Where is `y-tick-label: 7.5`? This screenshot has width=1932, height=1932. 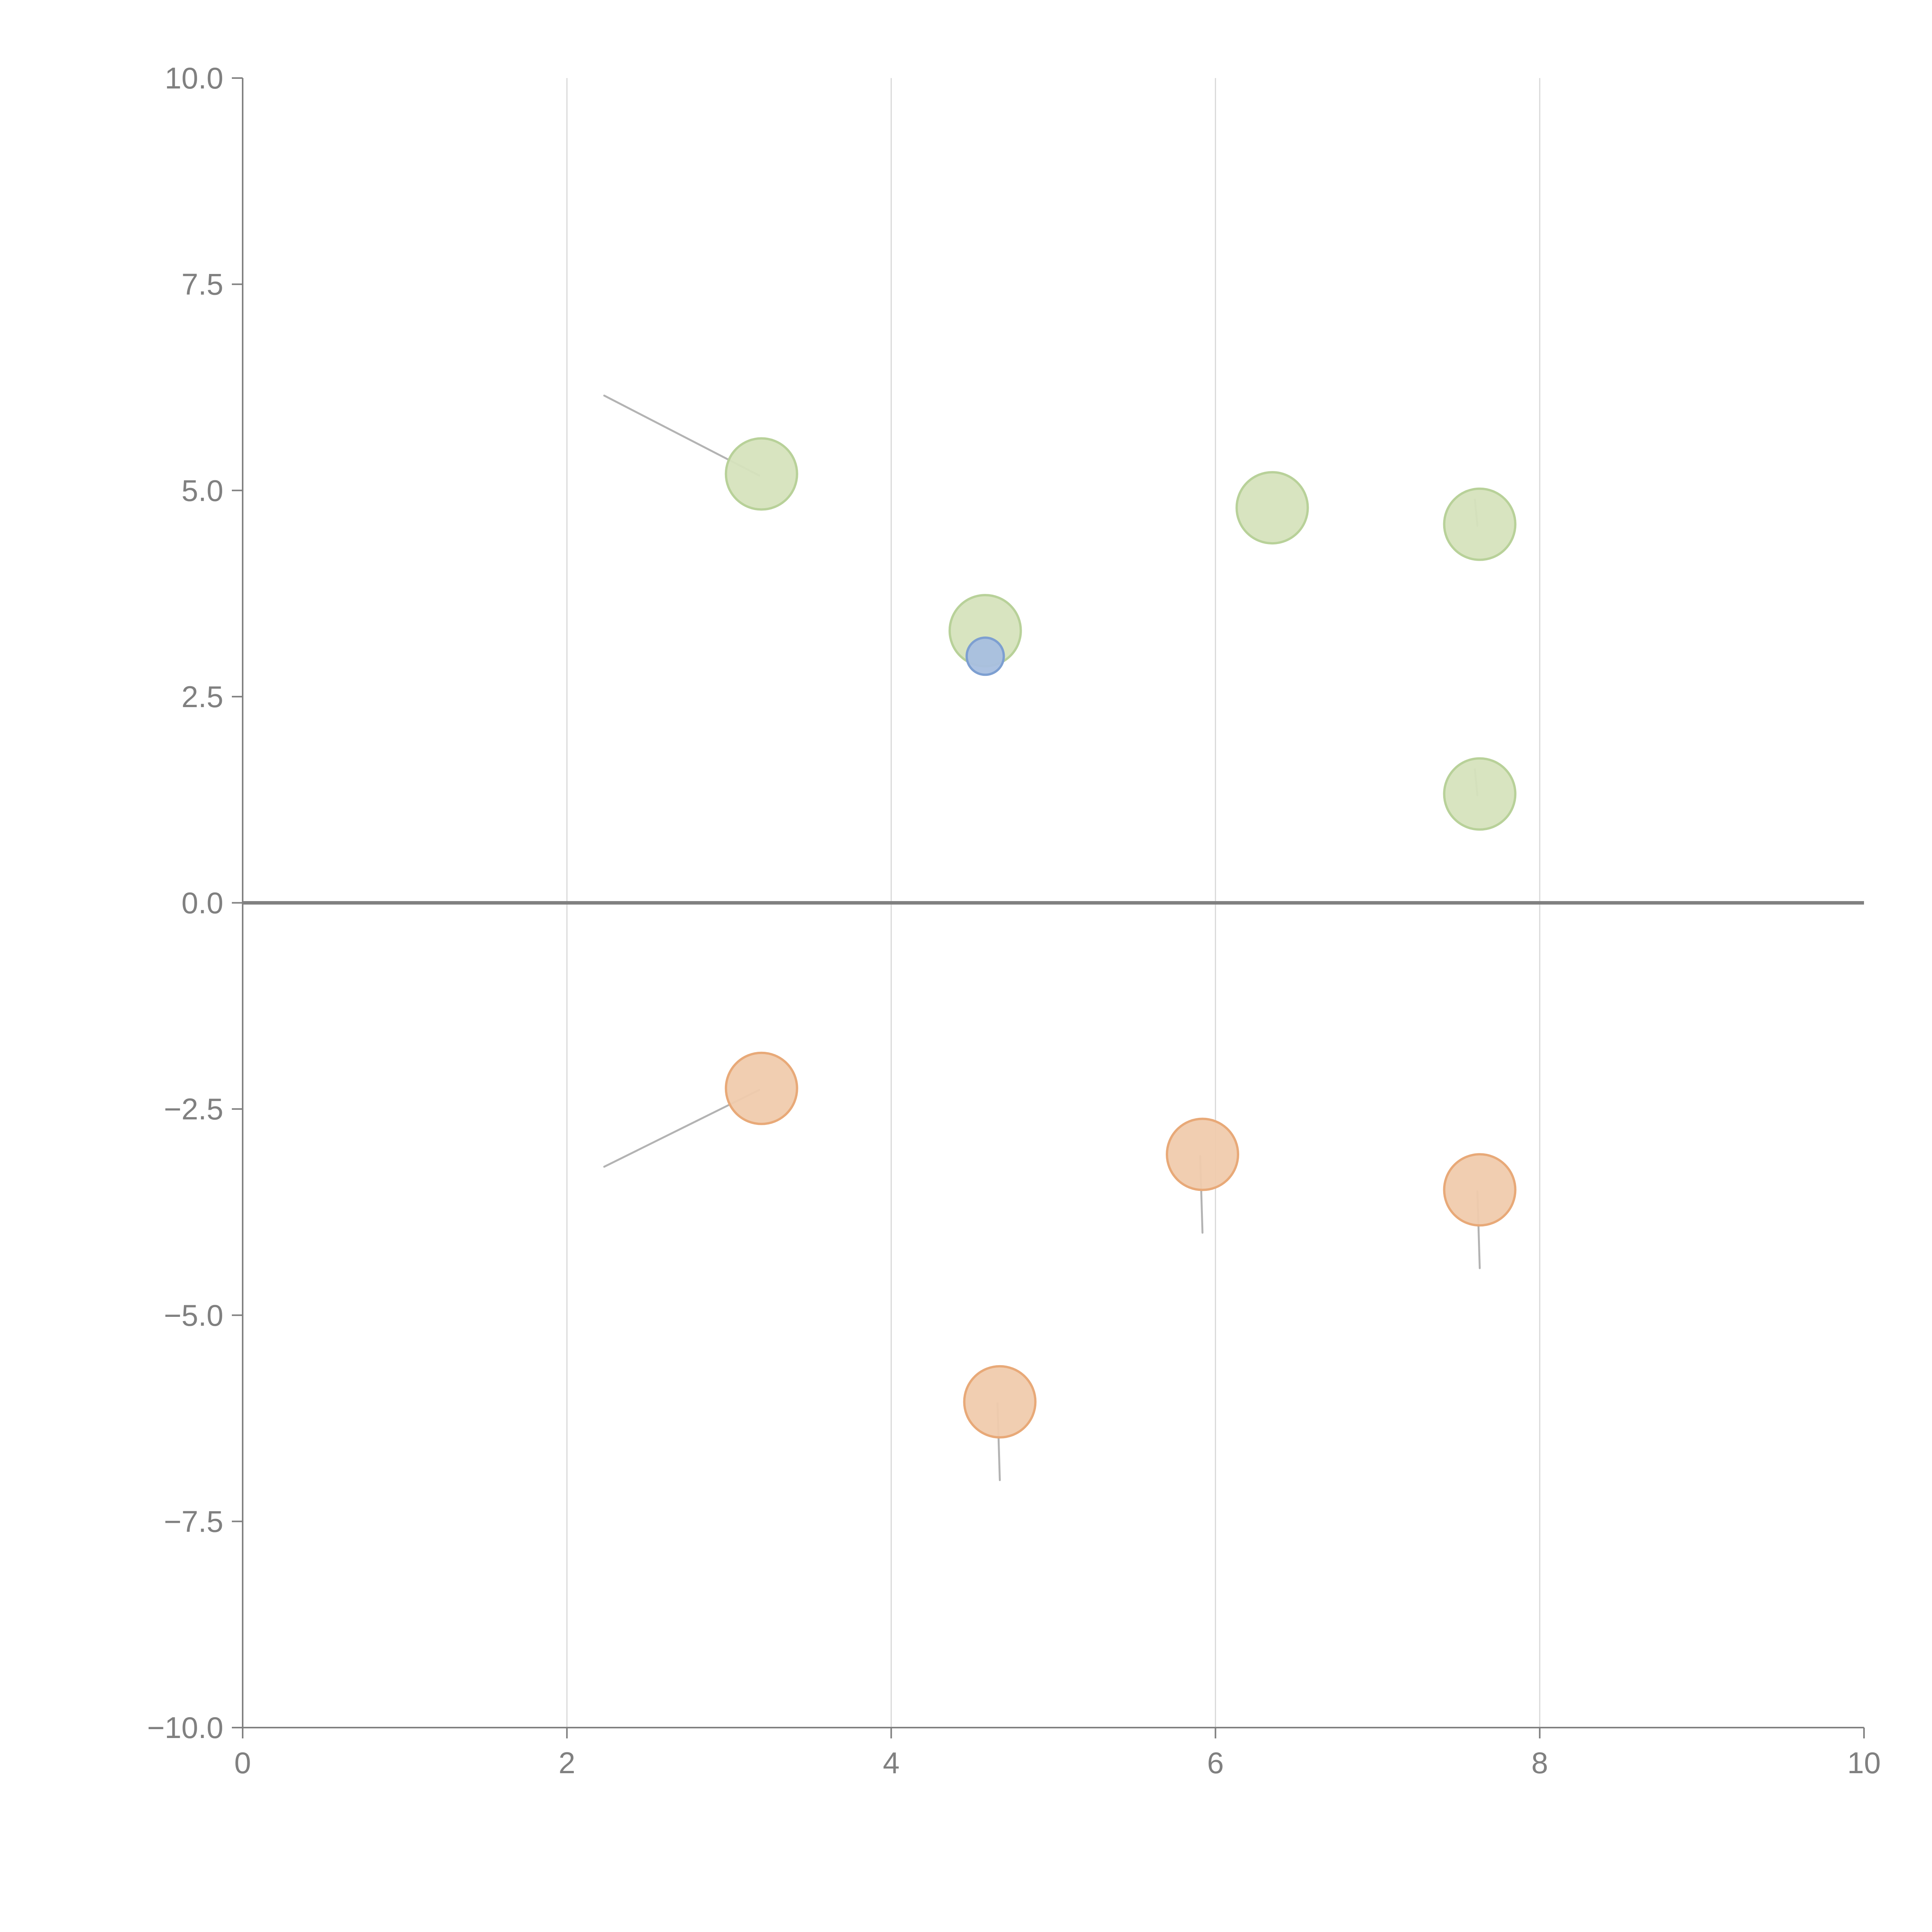 y-tick-label: 7.5 is located at coordinates (202, 284).